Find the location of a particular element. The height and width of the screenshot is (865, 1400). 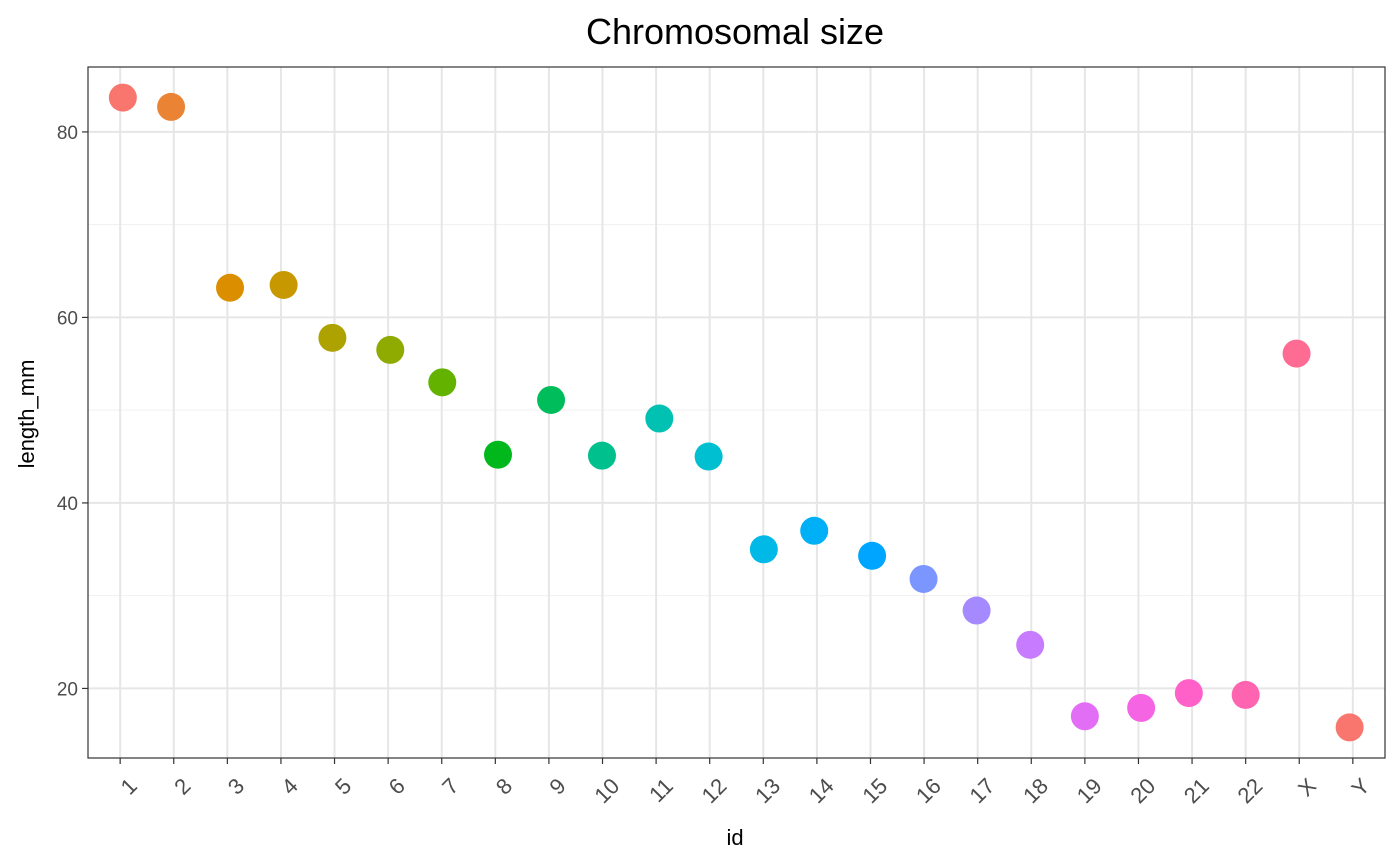

x-tick-label: 4 is located at coordinates (289, 786).